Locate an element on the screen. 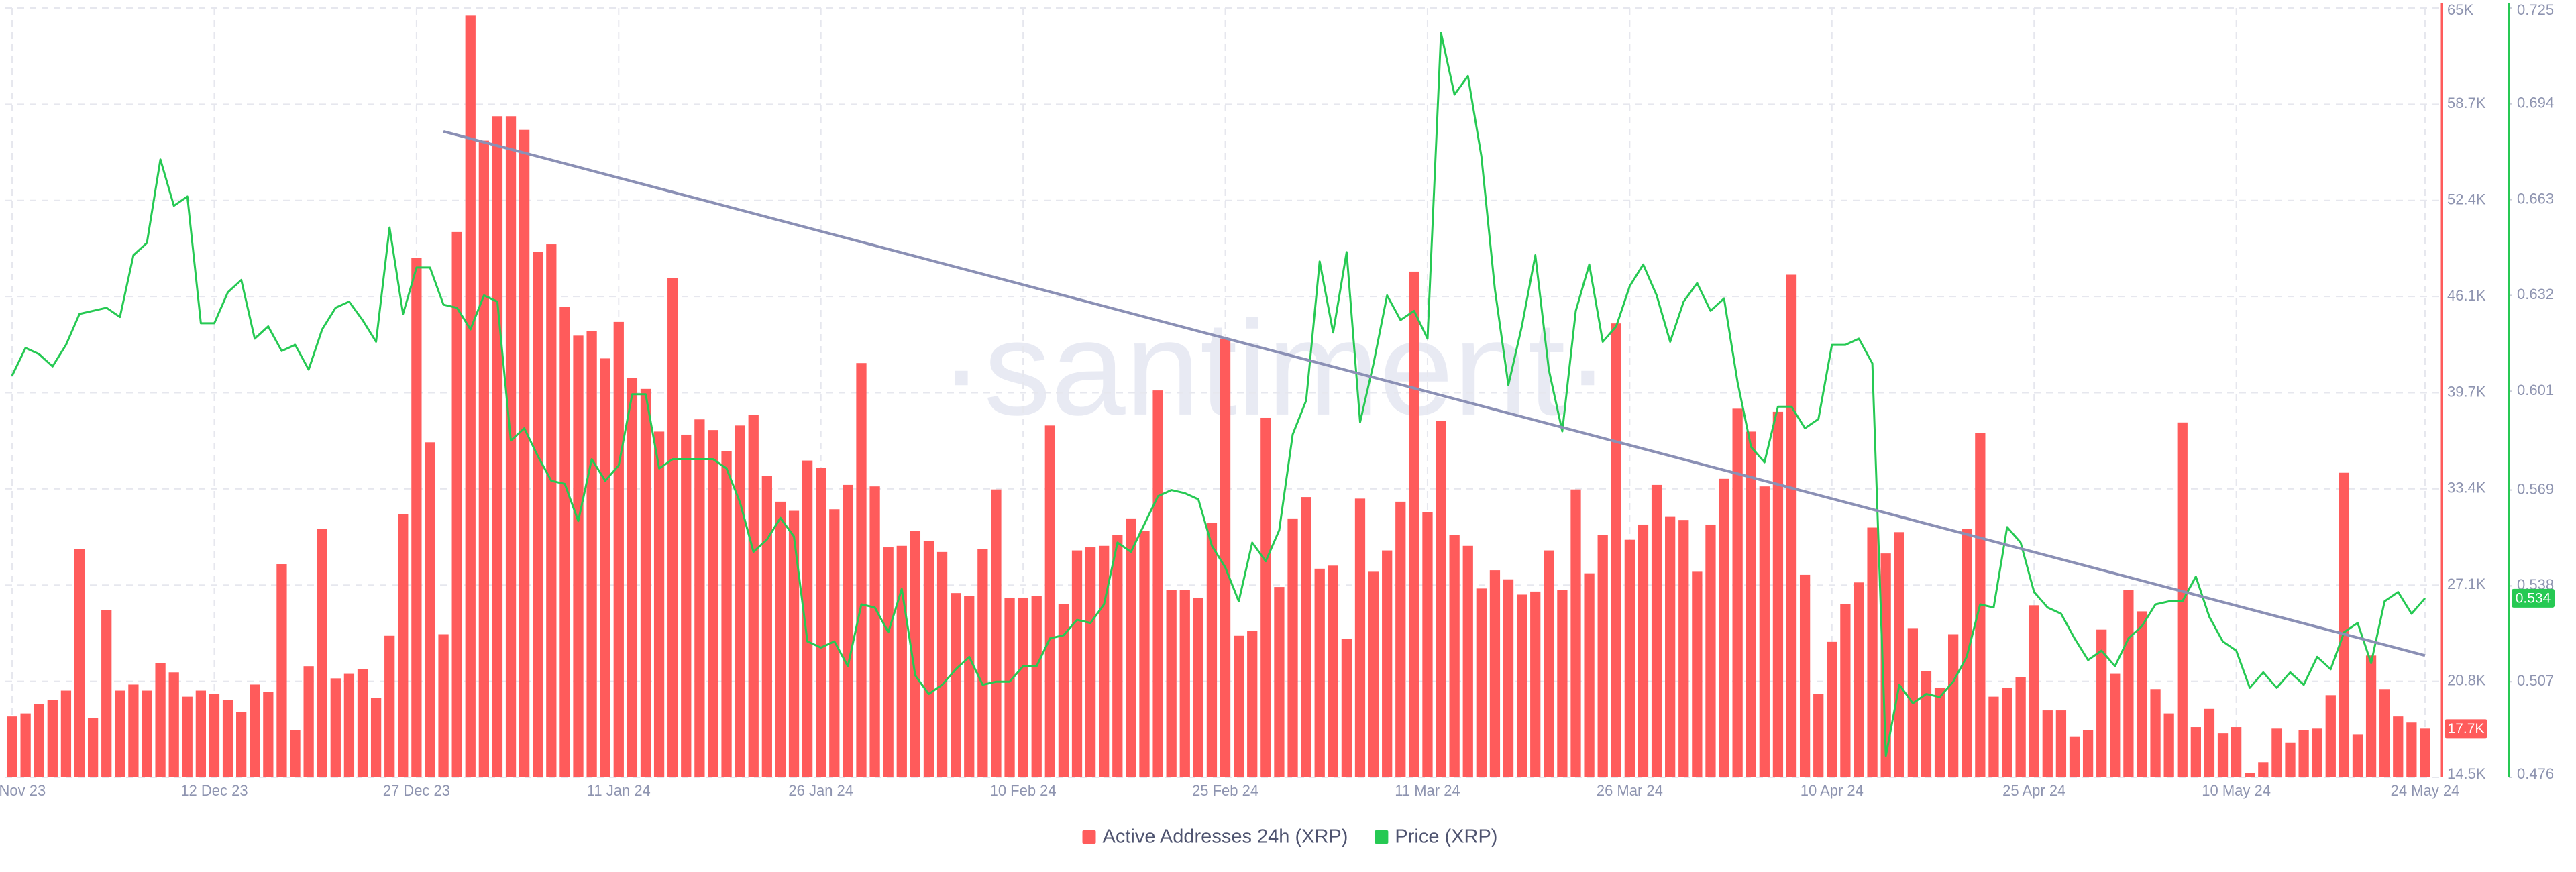 The image size is (2576, 872). x-tick-label: 24 May 24 is located at coordinates (2425, 790).